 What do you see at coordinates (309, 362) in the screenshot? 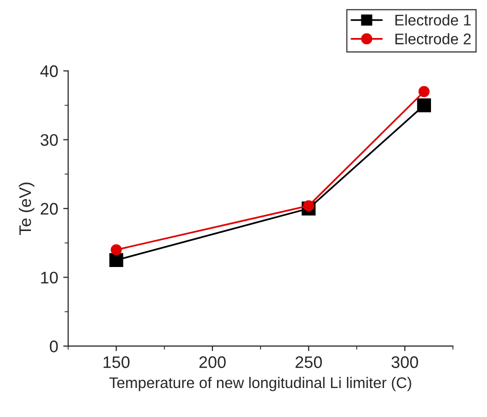
I see `x-tick-label: 250` at bounding box center [309, 362].